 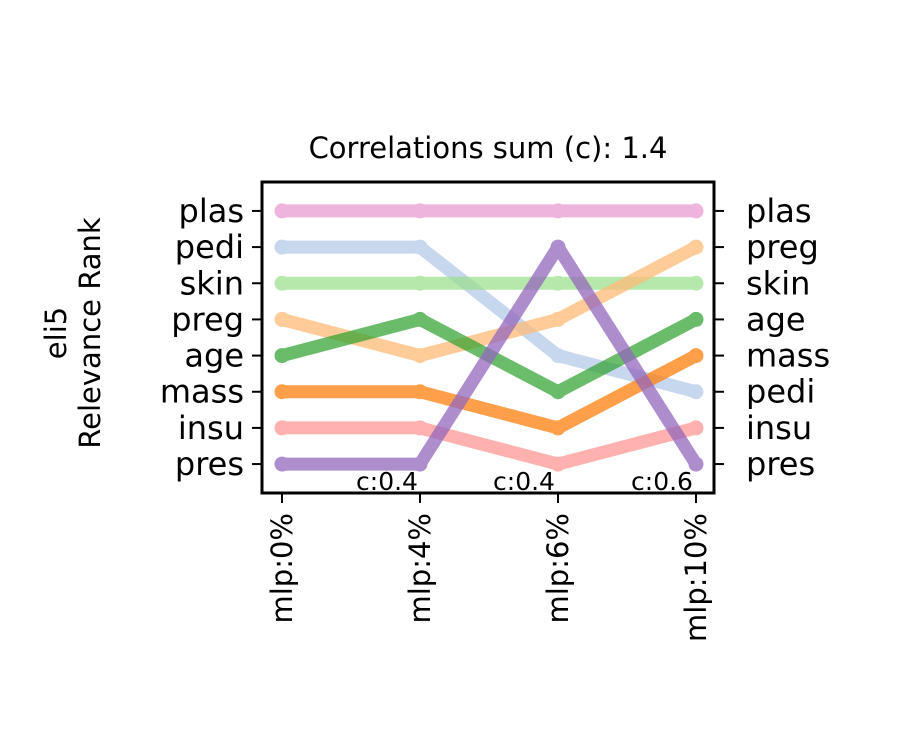 What do you see at coordinates (387, 481) in the screenshot?
I see `annotation-1: c:0.4` at bounding box center [387, 481].